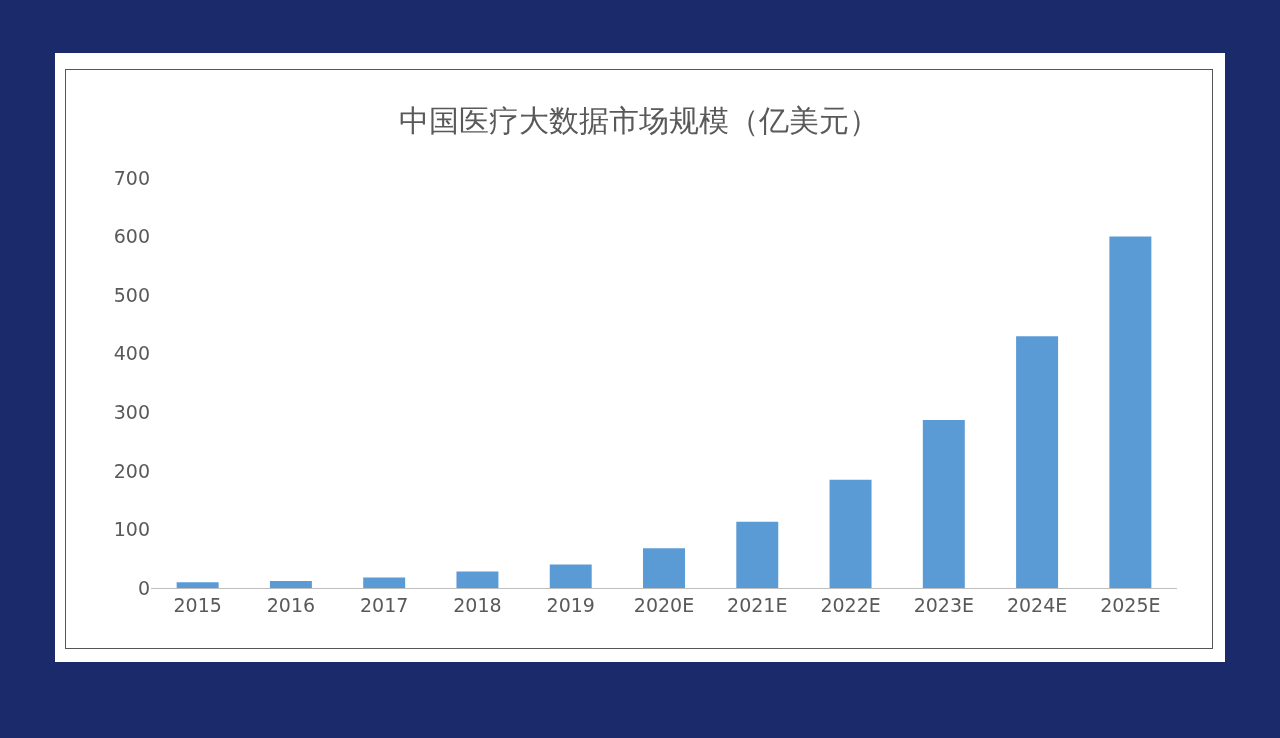 This screenshot has height=738, width=1280. Describe the element at coordinates (477, 604) in the screenshot. I see `x-tick-label: 2018` at that location.